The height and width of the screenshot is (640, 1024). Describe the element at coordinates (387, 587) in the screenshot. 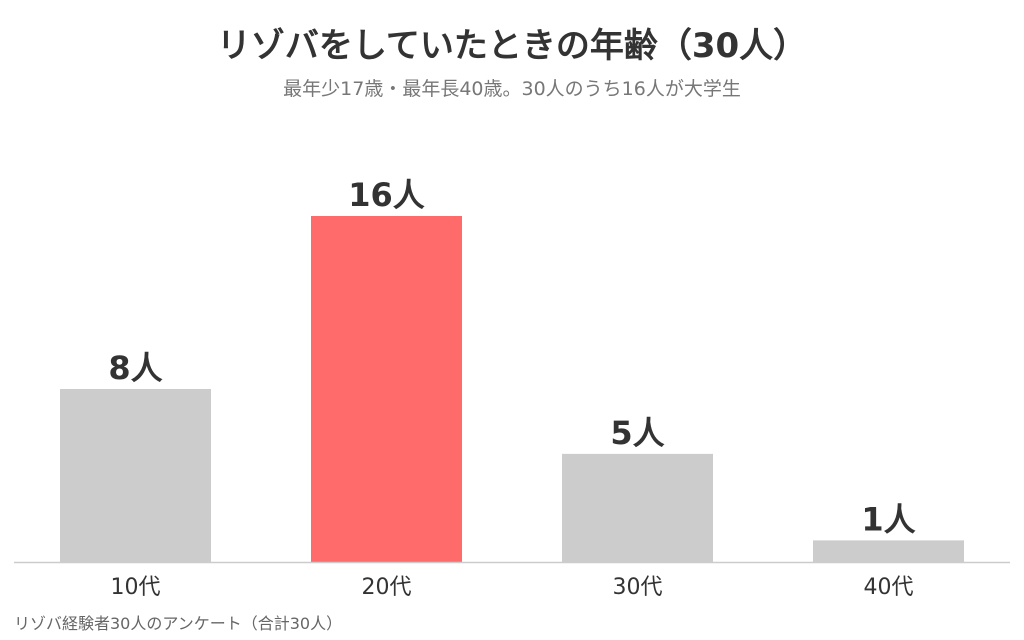

I see `x-tick-label: 20代` at that location.